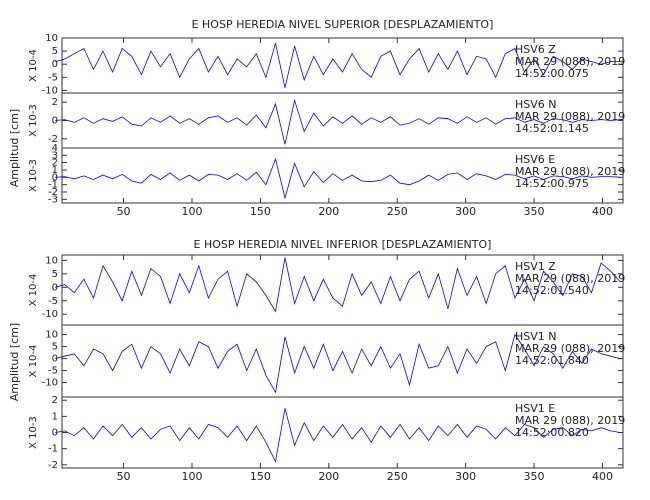  Describe the element at coordinates (535, 408) in the screenshot. I see `station-label: HSV1 E` at that location.